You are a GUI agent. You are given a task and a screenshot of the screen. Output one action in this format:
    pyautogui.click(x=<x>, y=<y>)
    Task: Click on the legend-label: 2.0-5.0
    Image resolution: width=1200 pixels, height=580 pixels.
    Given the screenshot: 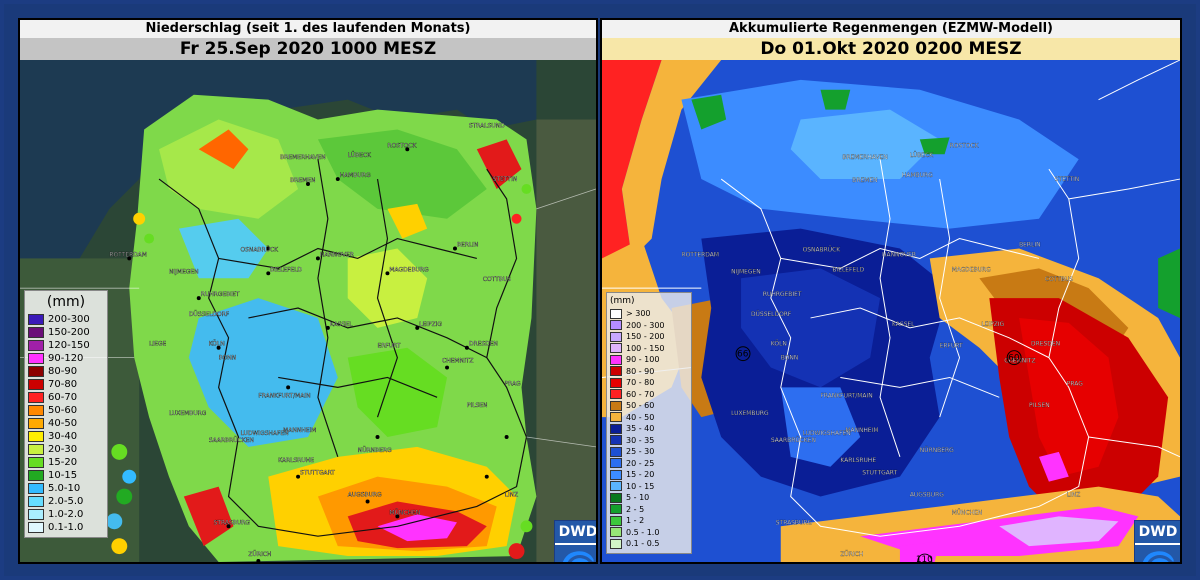 What is the action you would take?
    pyautogui.click(x=66, y=501)
    